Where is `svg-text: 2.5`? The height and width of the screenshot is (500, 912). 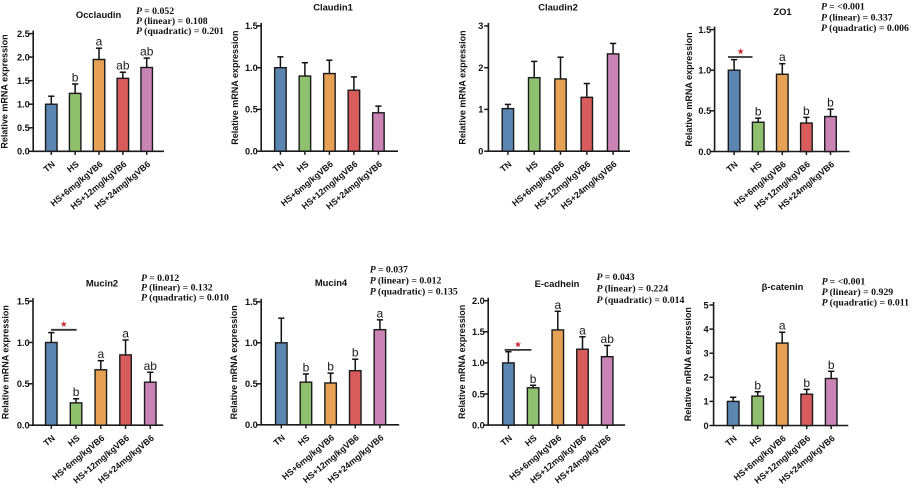 svg-text: 2.5 is located at coordinates (23, 34).